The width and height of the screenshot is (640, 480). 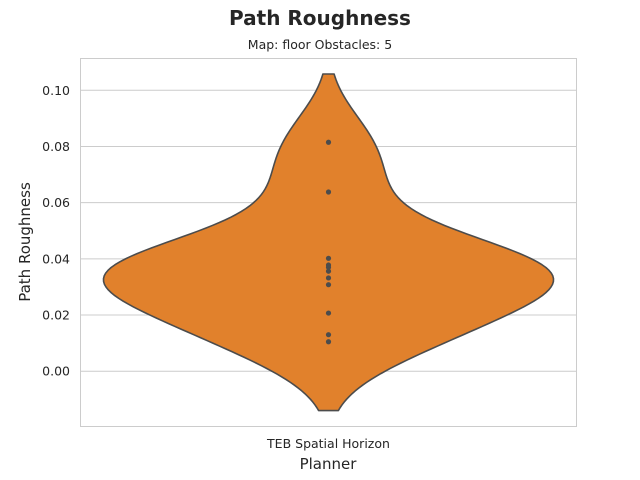 What do you see at coordinates (56, 371) in the screenshot?
I see `y-tick-label: 0.00` at bounding box center [56, 371].